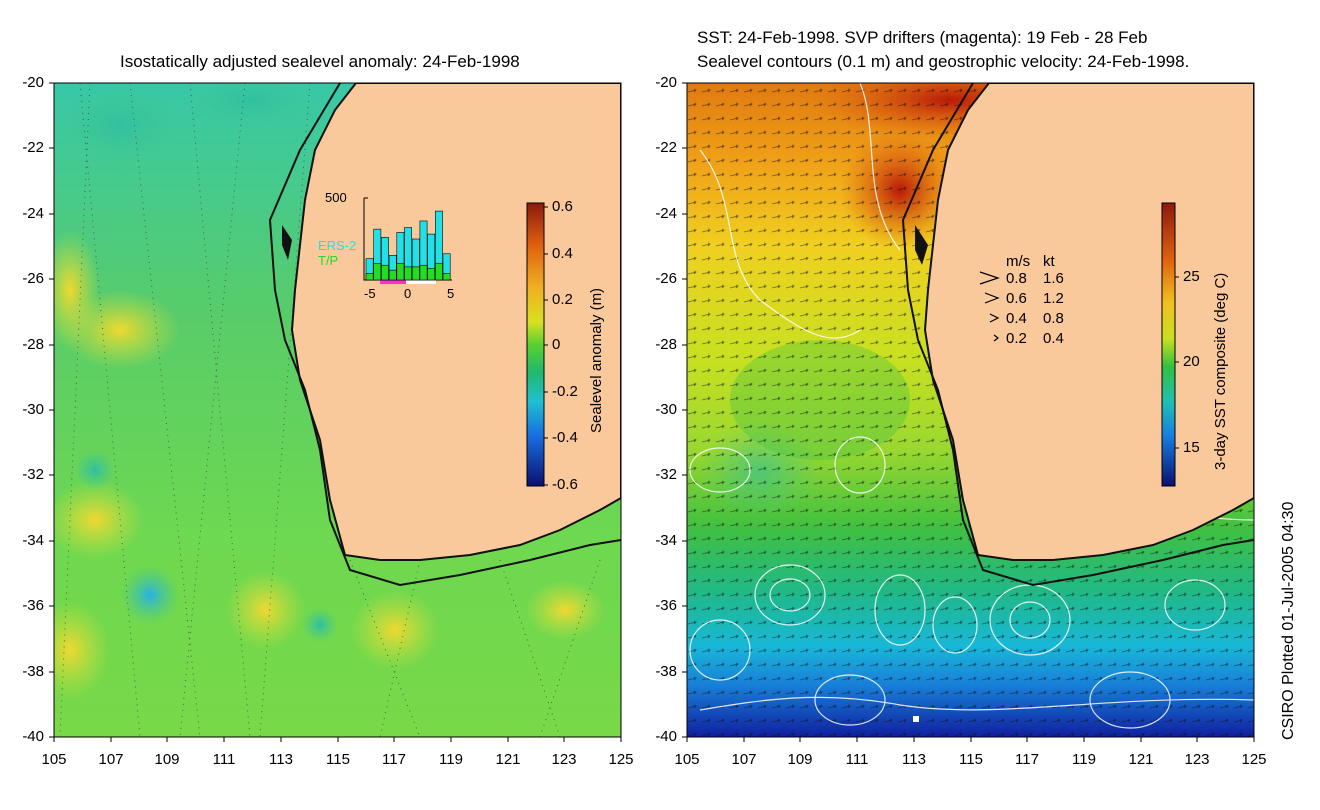 This screenshot has height=810, width=1320. What do you see at coordinates (328, 260) in the screenshot?
I see `inset-legend-tp: T/P` at bounding box center [328, 260].